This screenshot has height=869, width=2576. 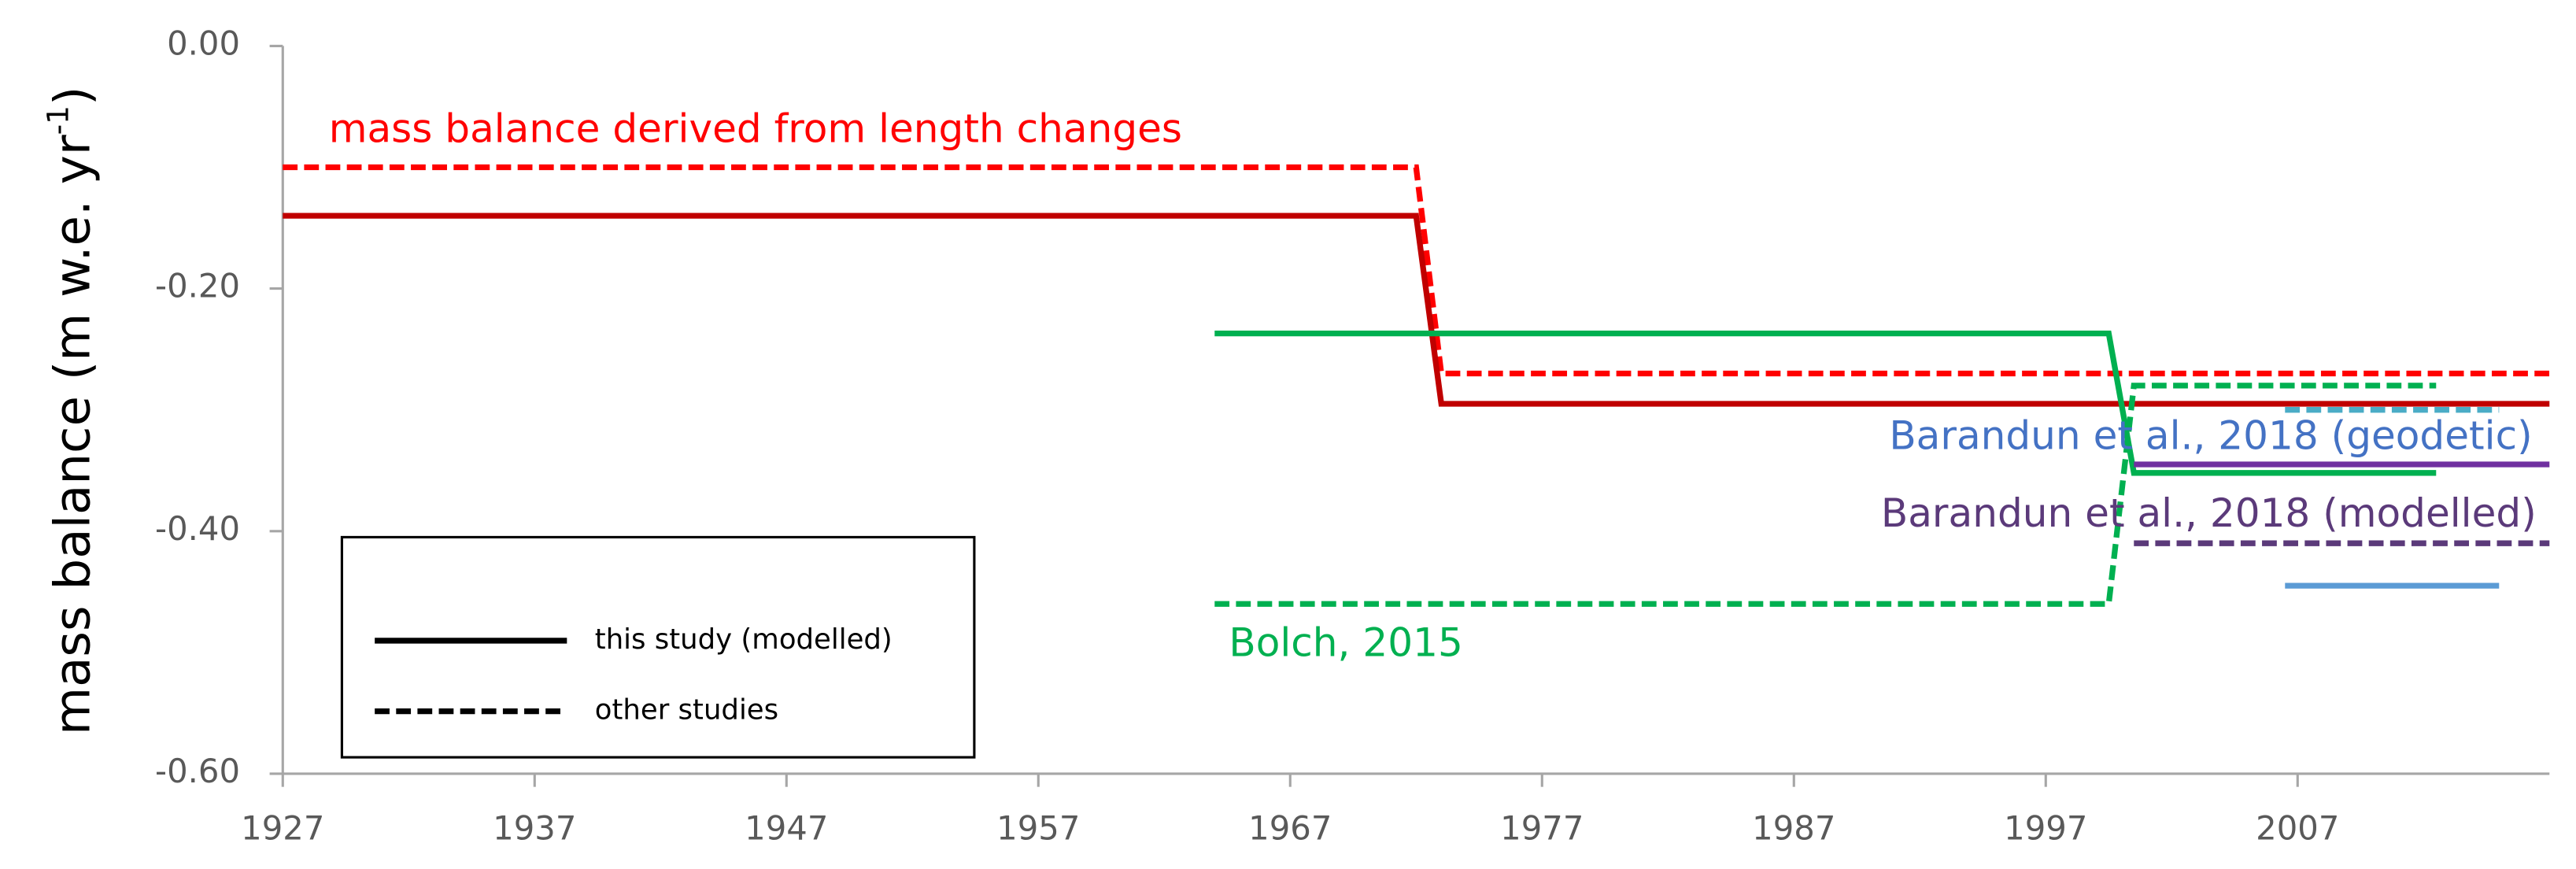 What do you see at coordinates (755, 128) in the screenshot?
I see `annotation: mass balance derived from length changes` at bounding box center [755, 128].